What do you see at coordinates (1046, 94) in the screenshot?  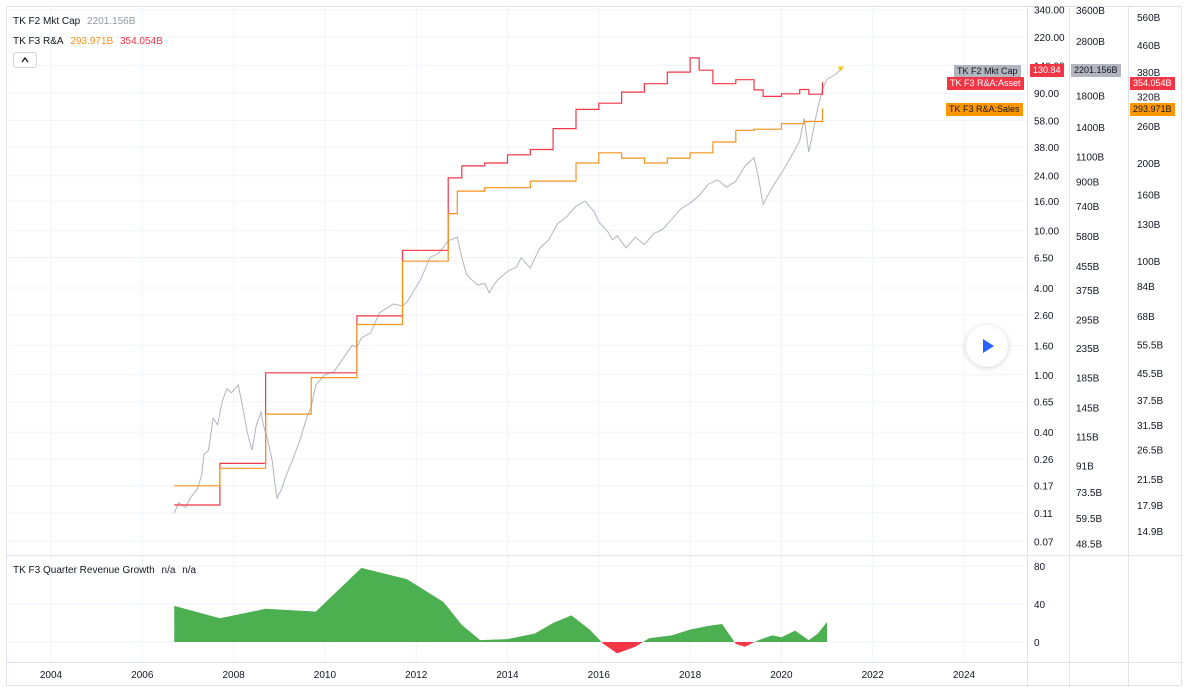 I see `price-axis-label: 90.00` at bounding box center [1046, 94].